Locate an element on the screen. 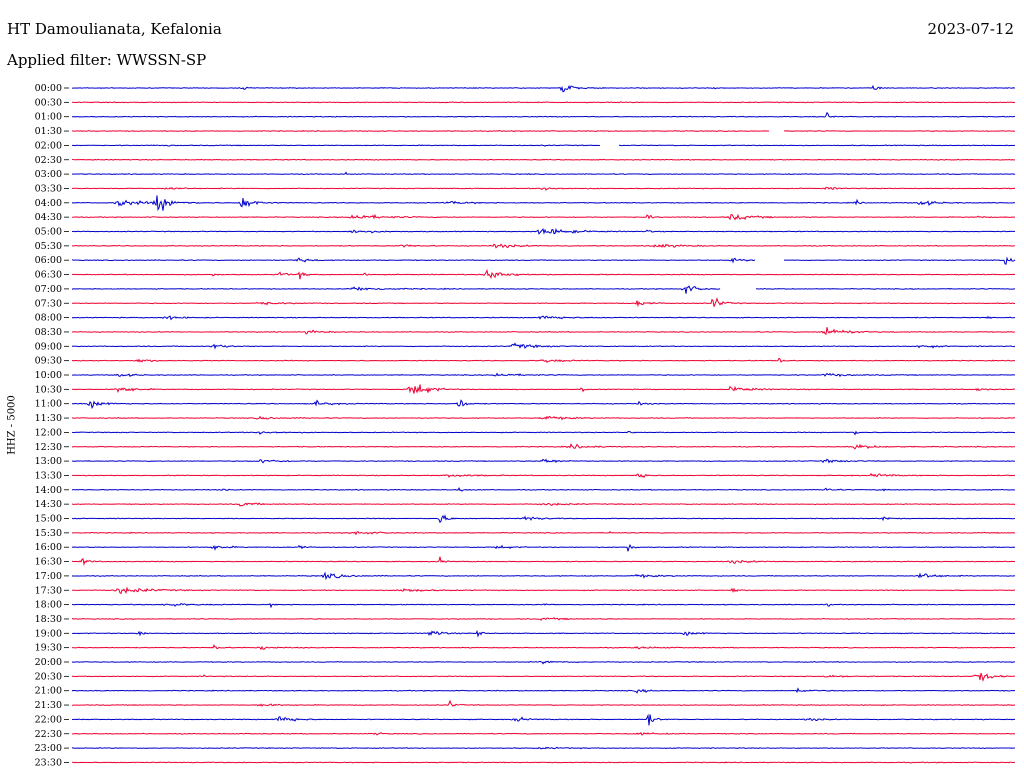  time-label: 11:00 is located at coordinates (48, 404).